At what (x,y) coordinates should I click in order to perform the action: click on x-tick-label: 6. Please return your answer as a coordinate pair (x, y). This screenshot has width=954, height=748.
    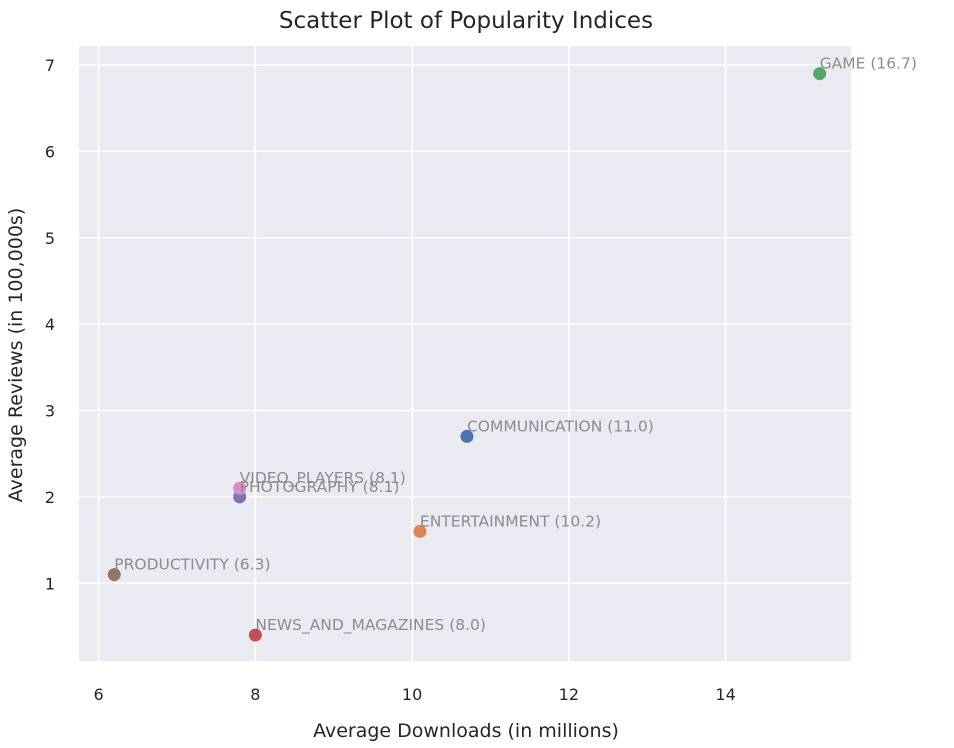
    Looking at the image, I should click on (99, 694).